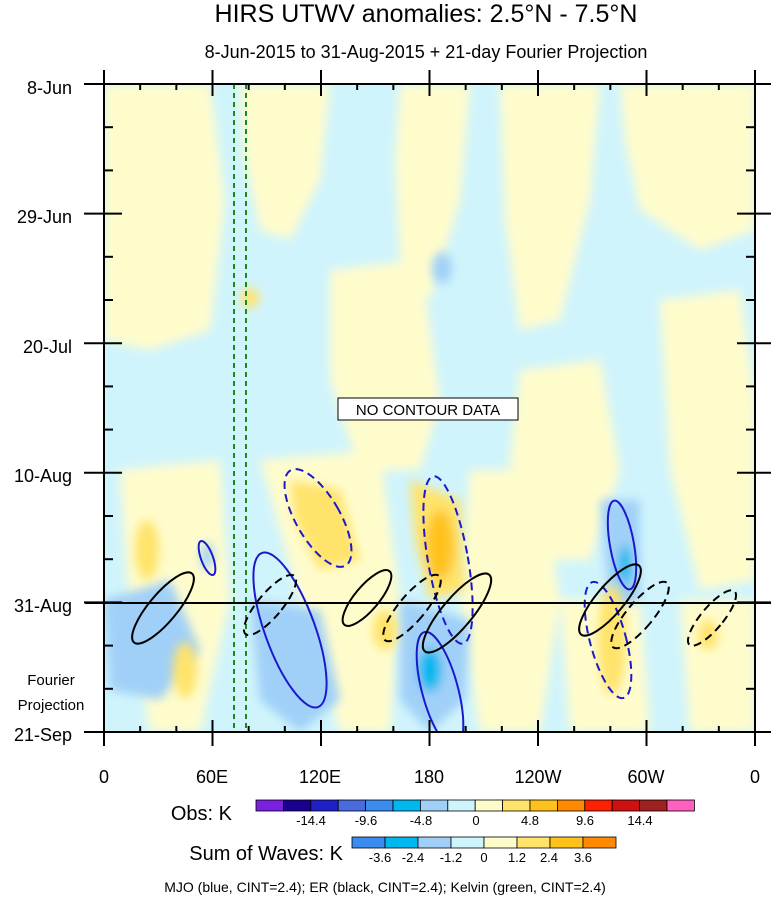  I want to click on waves-tick-label: 2.4, so click(549, 857).